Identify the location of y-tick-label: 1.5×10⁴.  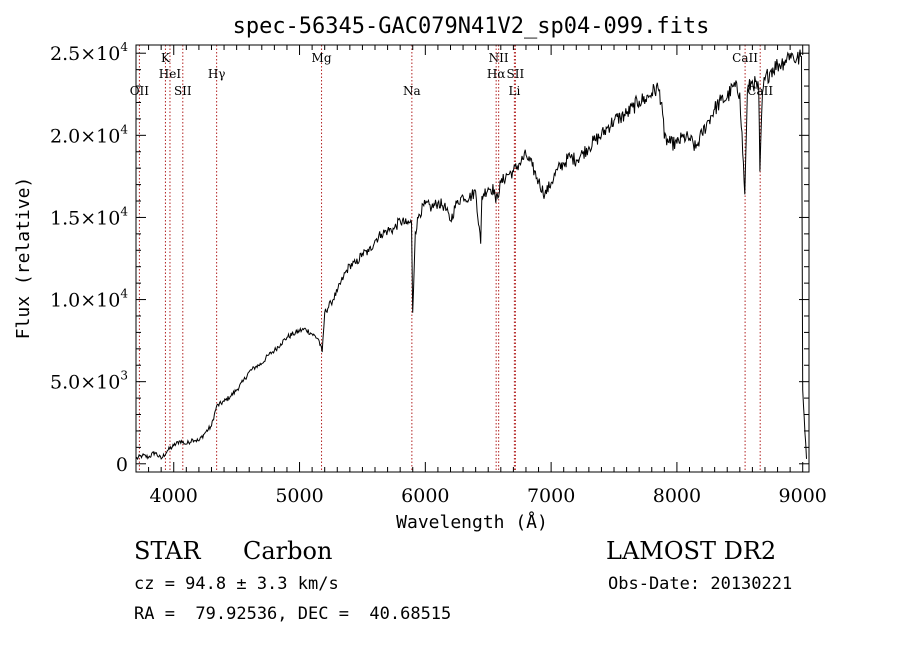
(89, 216).